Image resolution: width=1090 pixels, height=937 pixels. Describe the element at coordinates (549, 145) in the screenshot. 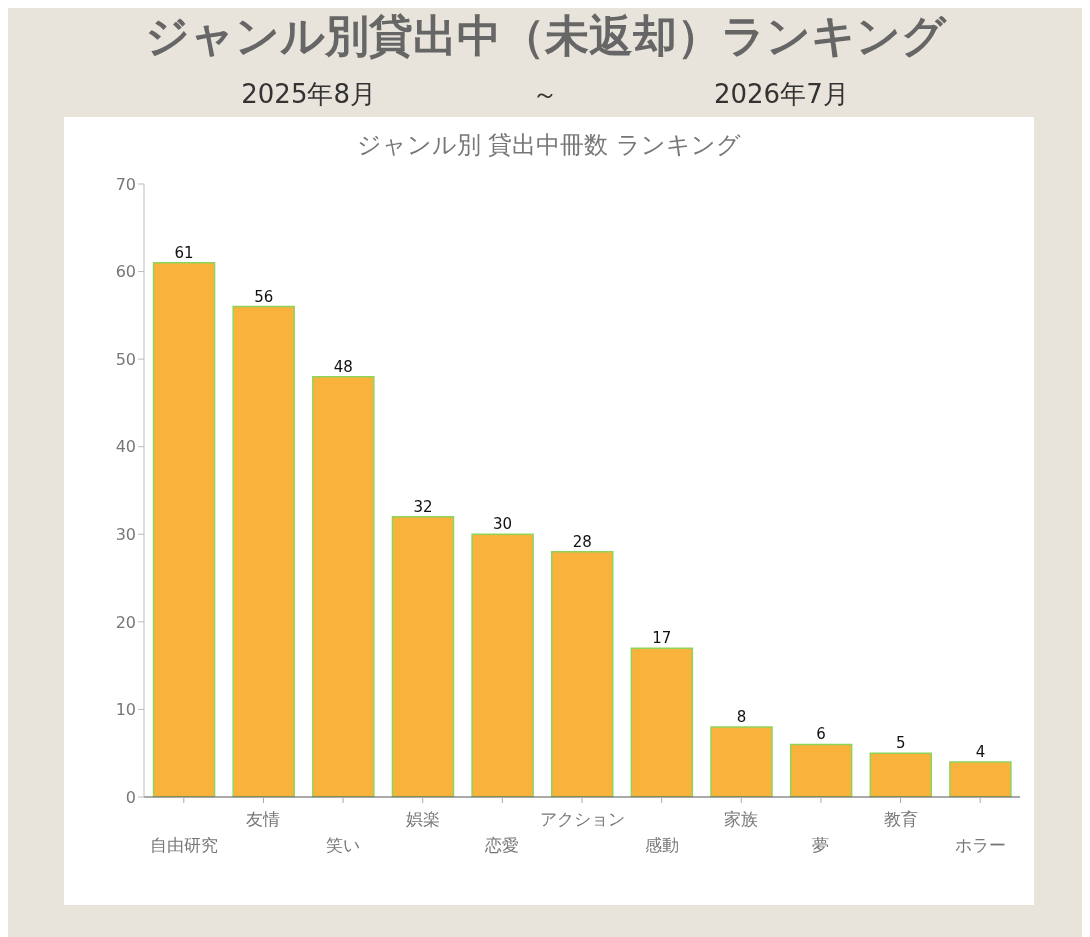

I see `text: ジャンル別 貸出中冊数 ランキング` at that location.